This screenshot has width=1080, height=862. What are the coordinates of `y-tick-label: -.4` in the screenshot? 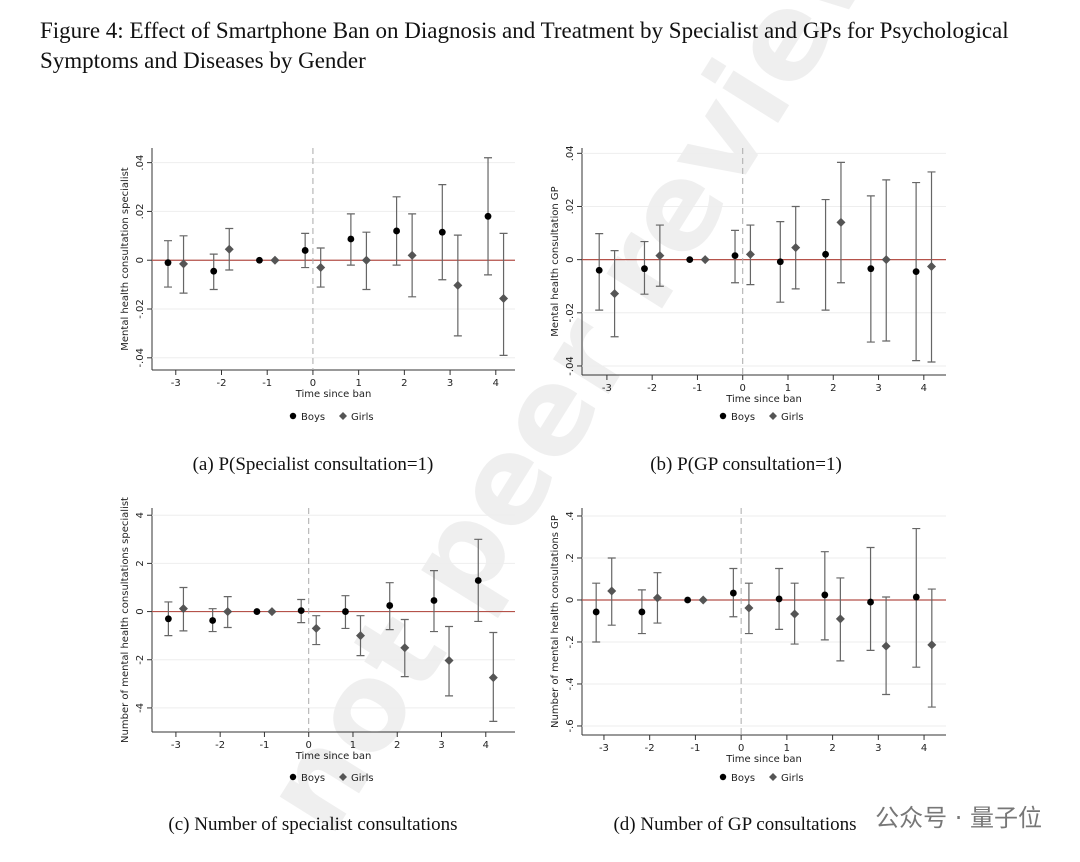 It's located at (570, 683).